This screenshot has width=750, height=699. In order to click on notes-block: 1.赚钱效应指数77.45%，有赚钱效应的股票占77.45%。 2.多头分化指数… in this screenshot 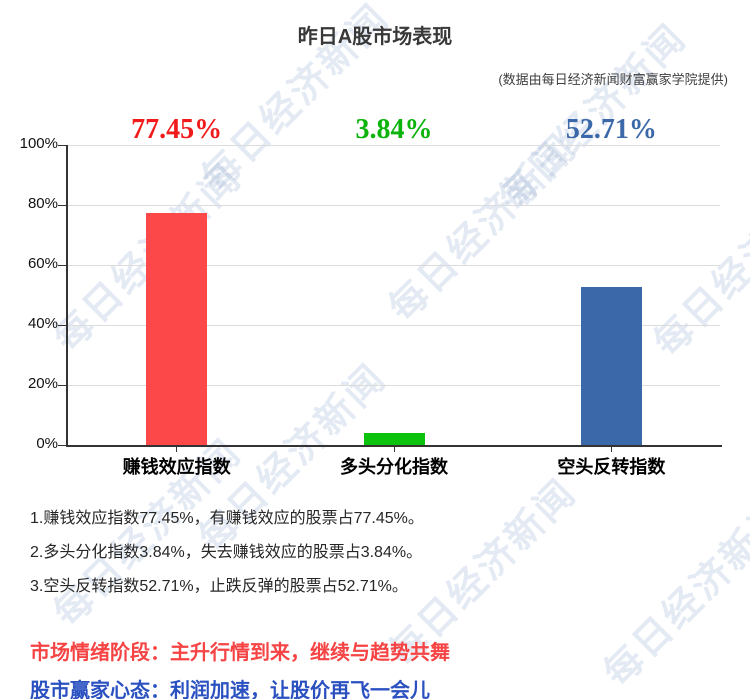, I will do `click(227, 553)`.